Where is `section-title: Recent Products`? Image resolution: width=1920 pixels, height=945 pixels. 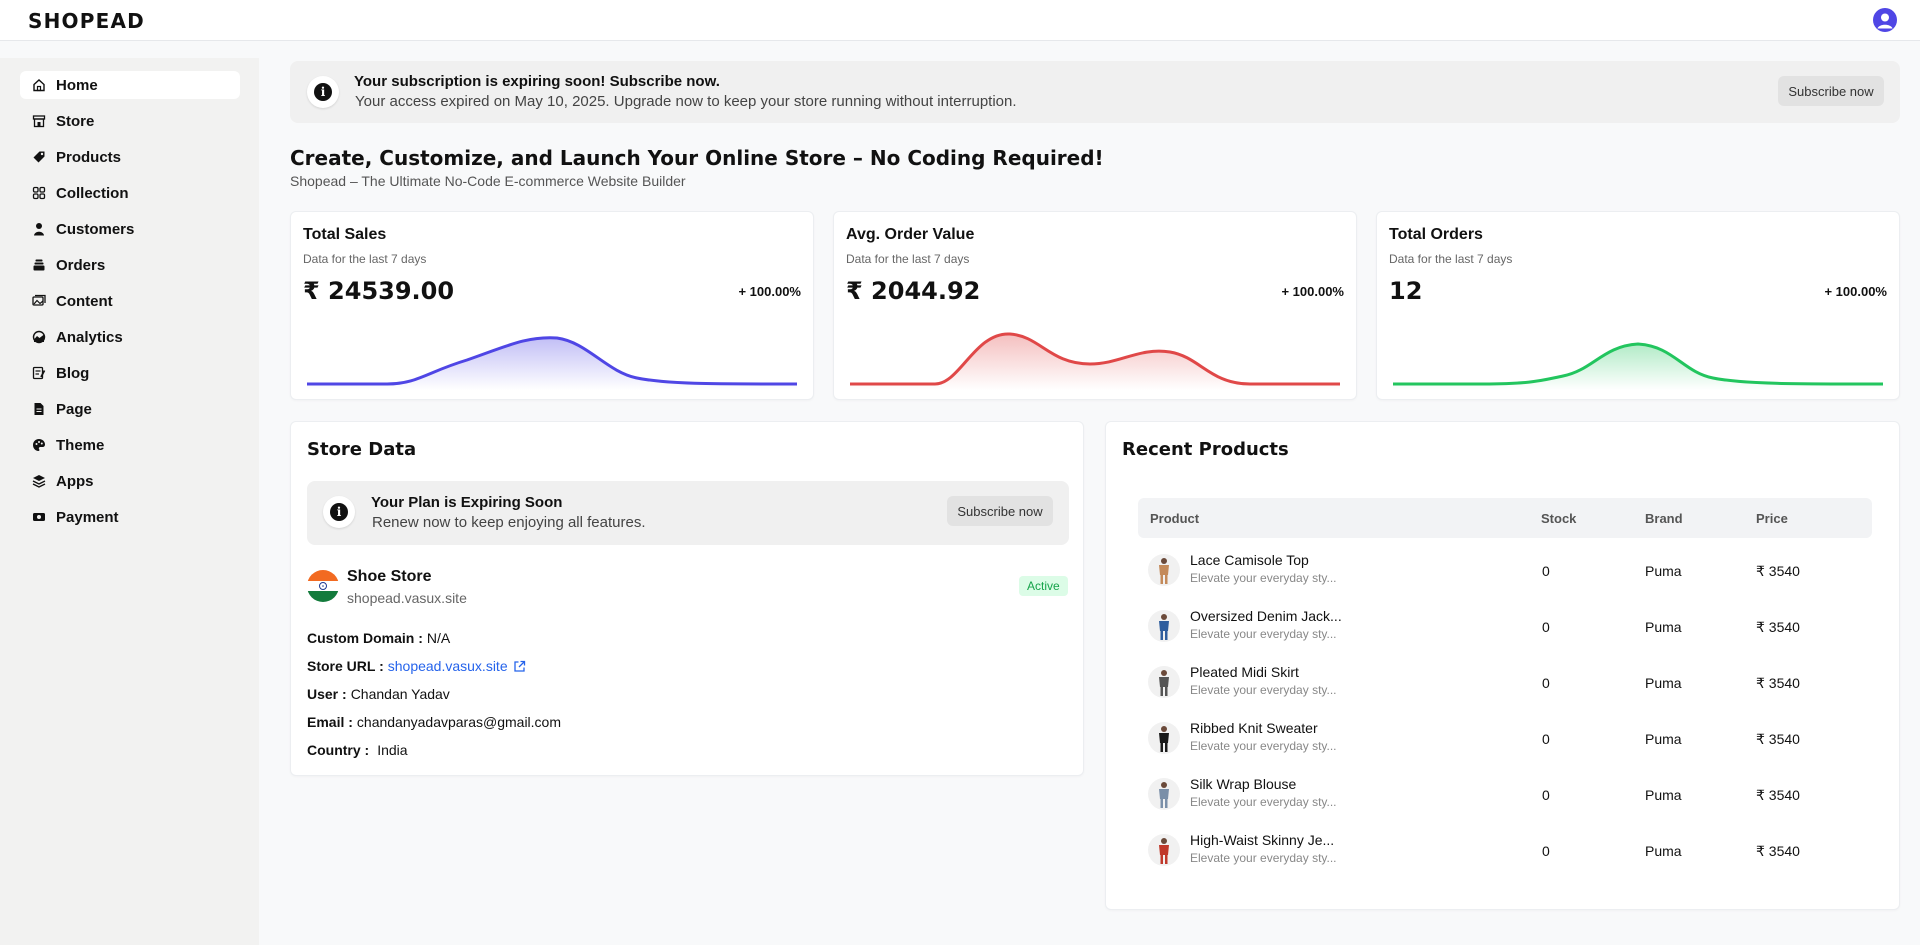
section-title: Recent Products is located at coordinates (1205, 449).